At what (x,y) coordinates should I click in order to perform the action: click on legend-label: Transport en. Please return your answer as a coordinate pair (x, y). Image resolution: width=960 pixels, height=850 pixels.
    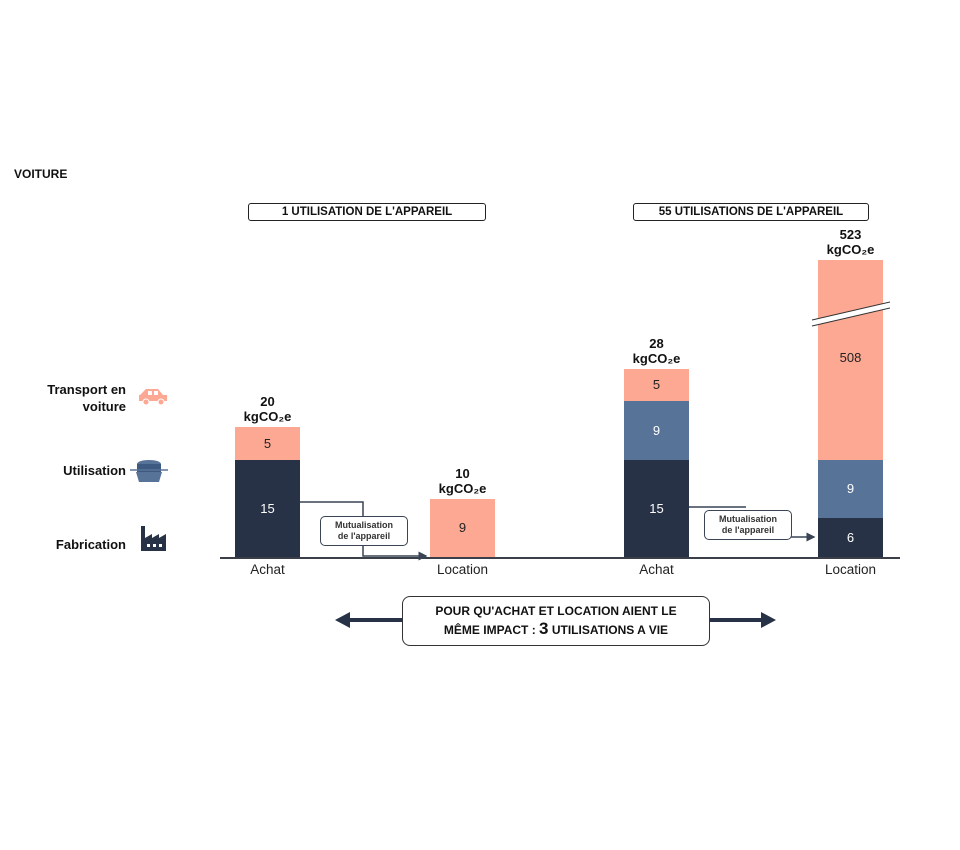
    Looking at the image, I should click on (86, 389).